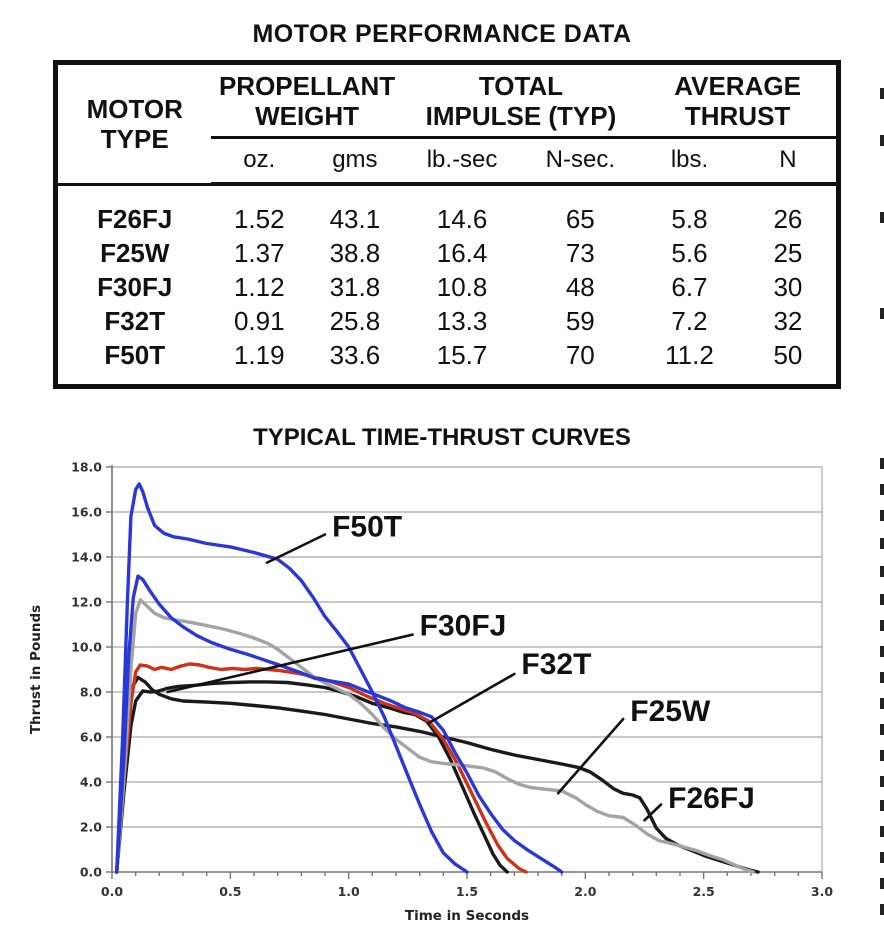 This screenshot has width=884, height=936. What do you see at coordinates (86, 512) in the screenshot?
I see `y-tick-label: 16.0` at bounding box center [86, 512].